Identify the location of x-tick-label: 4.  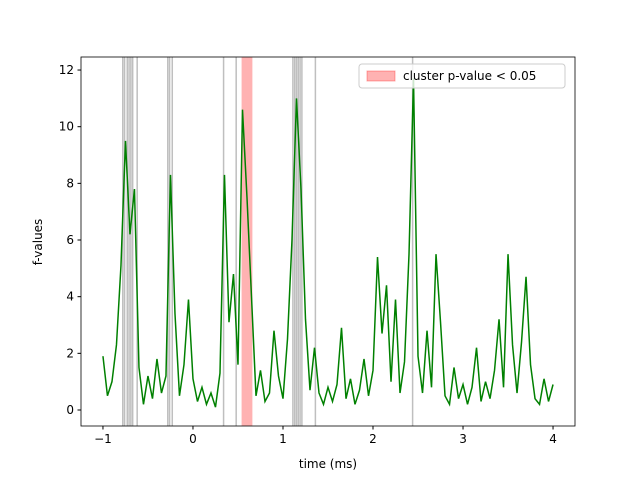
(553, 439).